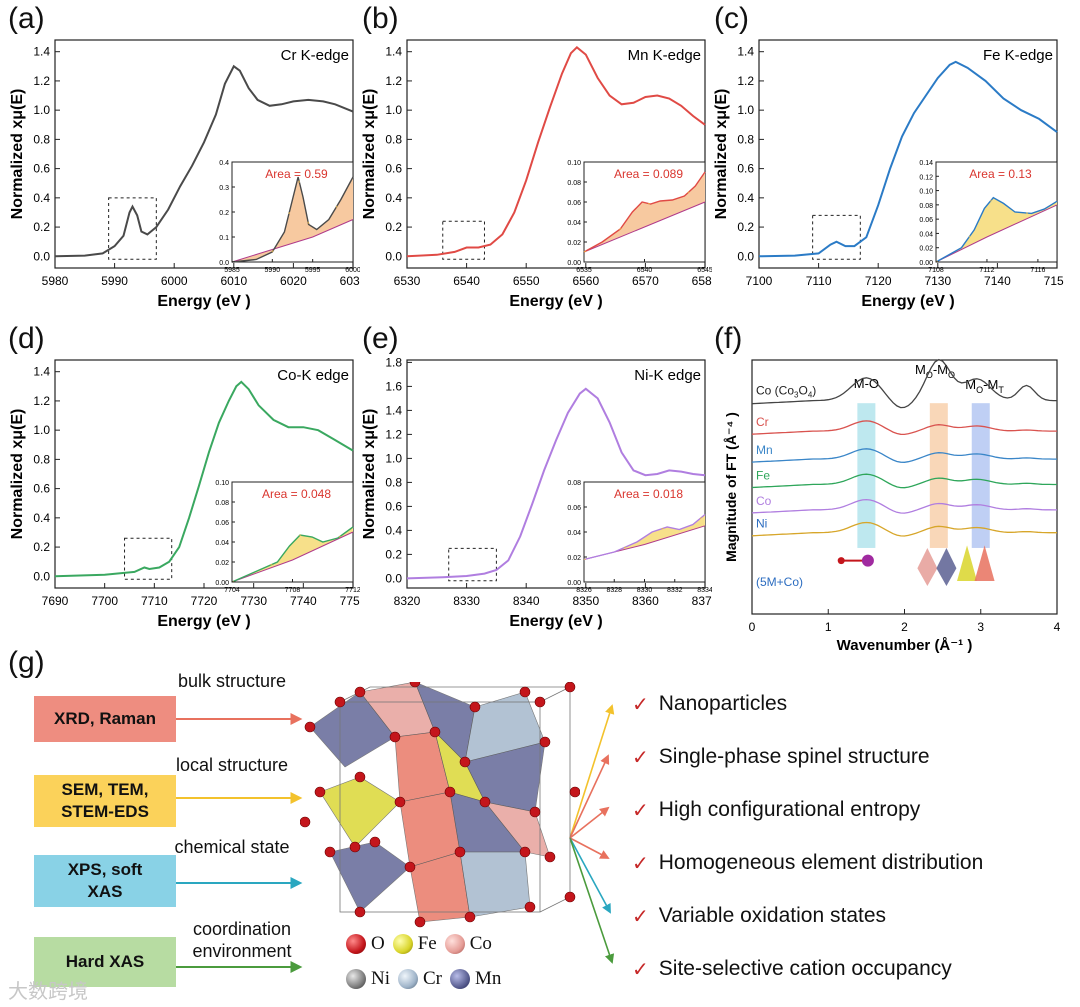 The height and width of the screenshot is (1007, 1080). Describe the element at coordinates (488, 978) in the screenshot. I see `legend-mn: Mn` at that location.